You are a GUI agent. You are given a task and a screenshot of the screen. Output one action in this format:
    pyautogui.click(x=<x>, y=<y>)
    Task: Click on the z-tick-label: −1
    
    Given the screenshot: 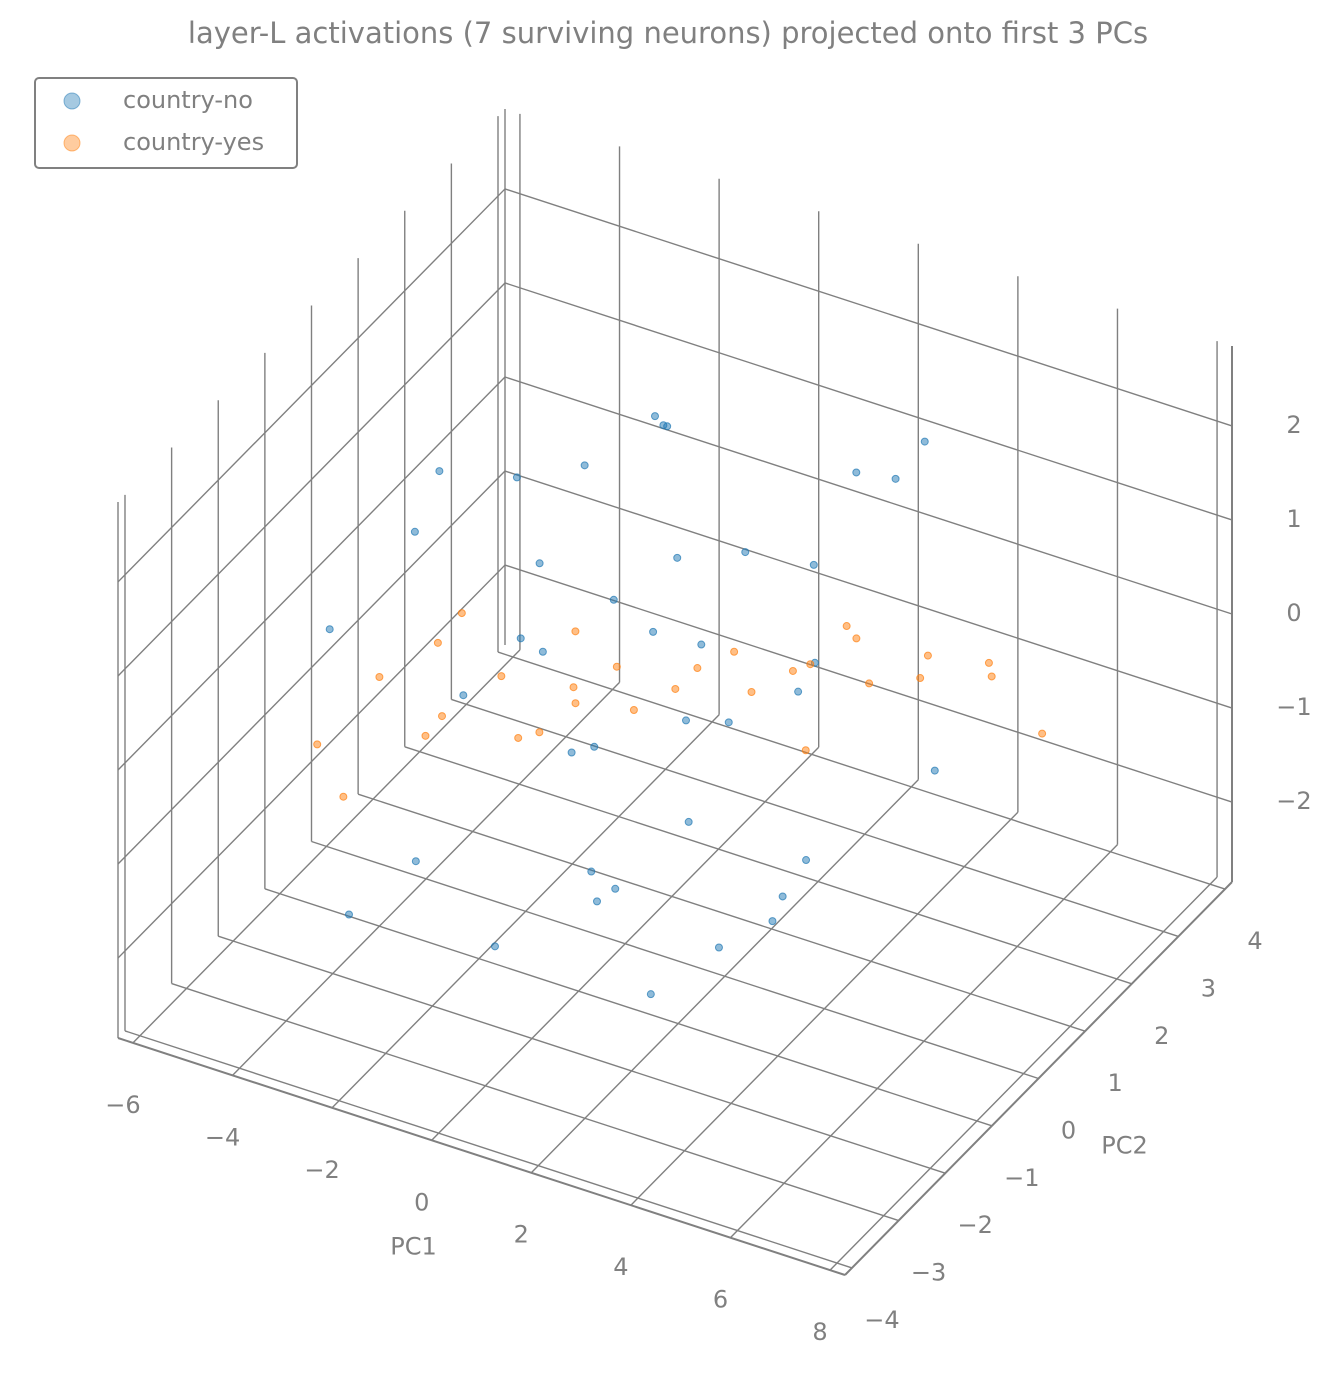 What is the action you would take?
    pyautogui.click(x=1293, y=707)
    